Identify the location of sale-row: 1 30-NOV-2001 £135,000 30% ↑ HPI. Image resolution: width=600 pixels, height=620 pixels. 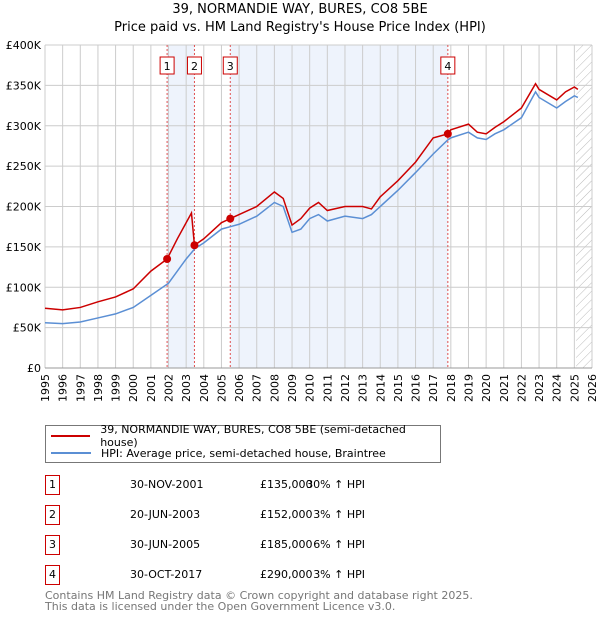
(245, 485).